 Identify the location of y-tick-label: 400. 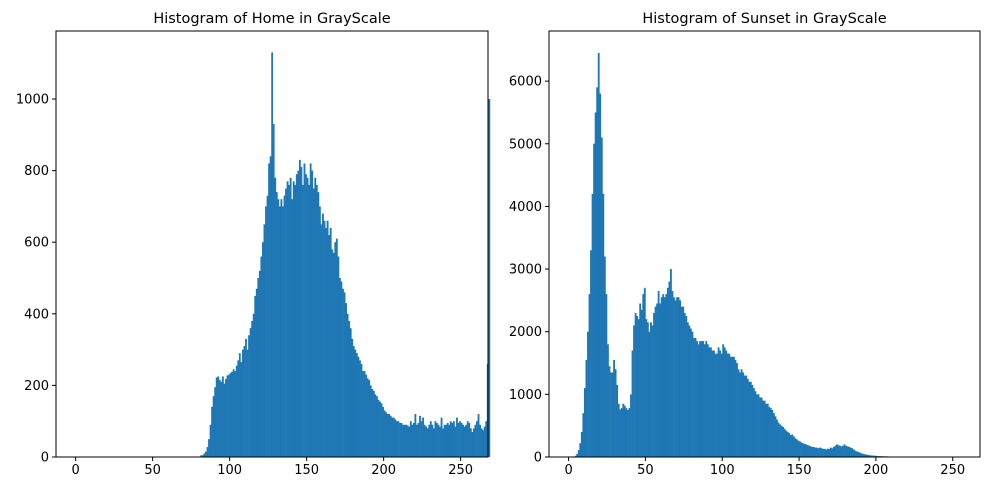
(36, 314).